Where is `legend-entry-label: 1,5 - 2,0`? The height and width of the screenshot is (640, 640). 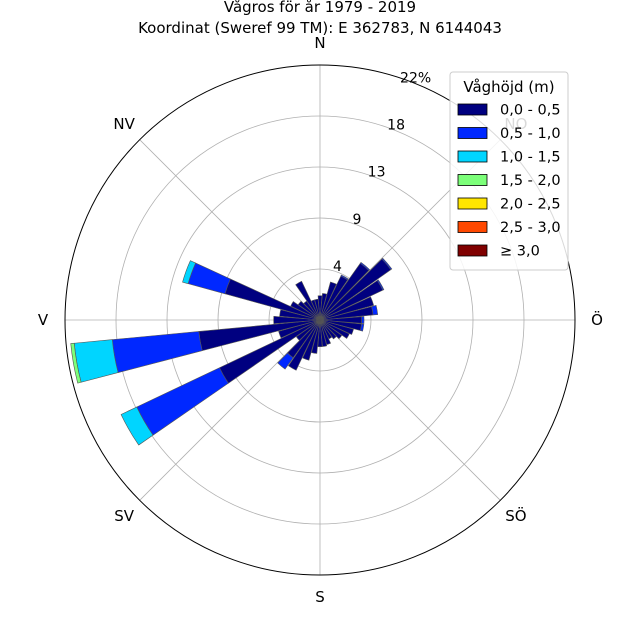 legend-entry-label: 1,5 - 2,0 is located at coordinates (530, 181).